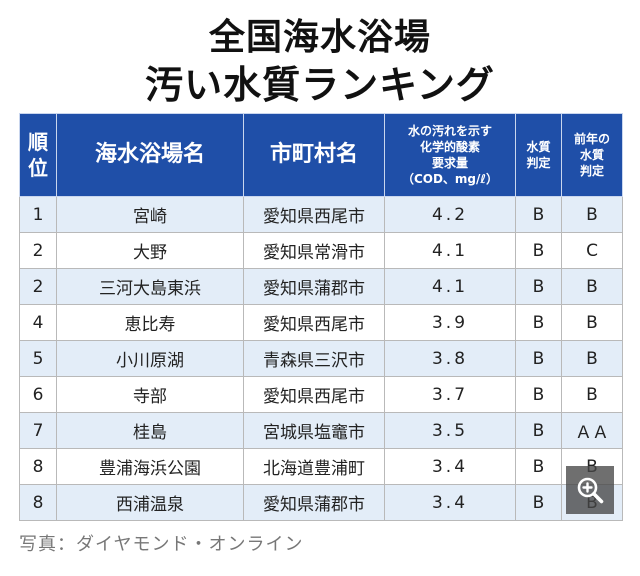 Image resolution: width=640 pixels, height=576 pixels. Describe the element at coordinates (449, 147) in the screenshot. I see `header-cod-line: 化学的酸素` at that location.